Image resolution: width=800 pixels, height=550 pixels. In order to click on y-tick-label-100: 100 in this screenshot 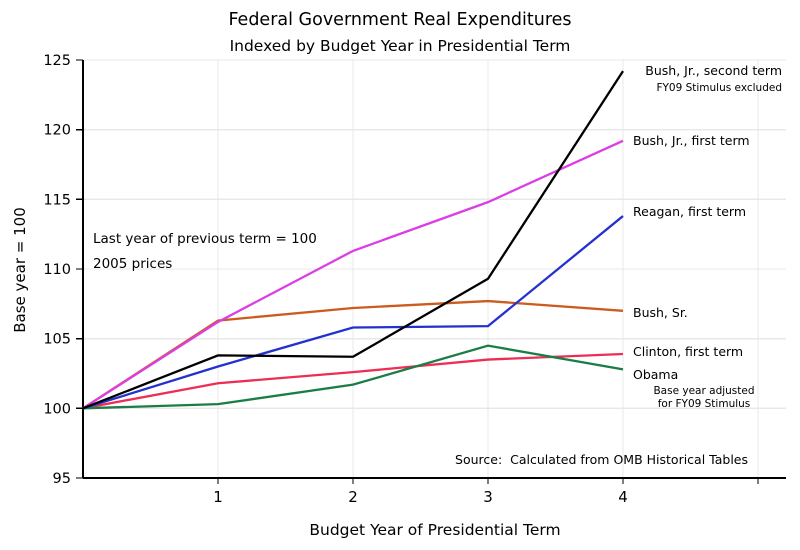, I will do `click(57, 409)`.